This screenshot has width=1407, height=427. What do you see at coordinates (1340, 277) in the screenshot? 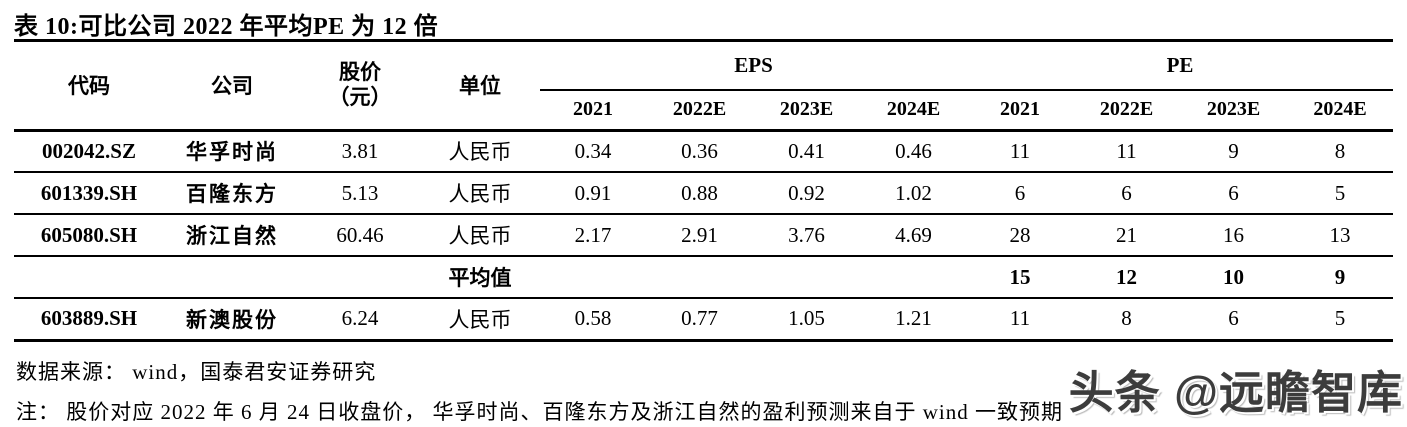
I see `cell-pe-2024e: 9` at bounding box center [1340, 277].